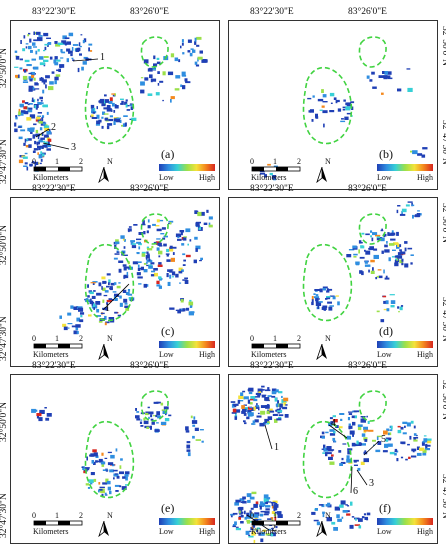 The width and height of the screenshot is (446, 550). Describe the element at coordinates (154, 406) in the screenshot. I see `boundary-north` at that location.